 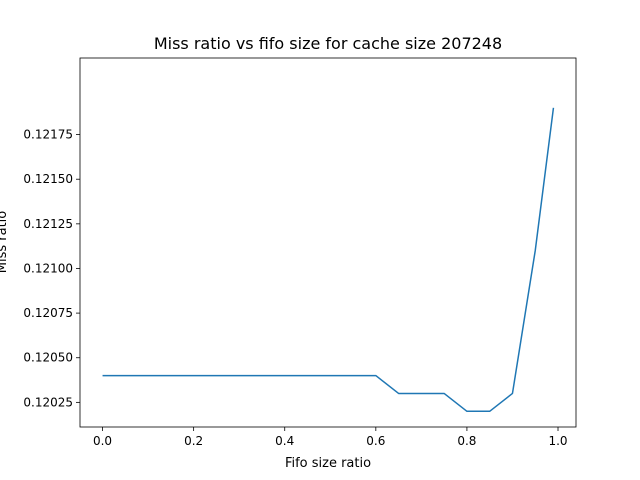 I want to click on x-tick-label: 0.8, so click(x=466, y=441).